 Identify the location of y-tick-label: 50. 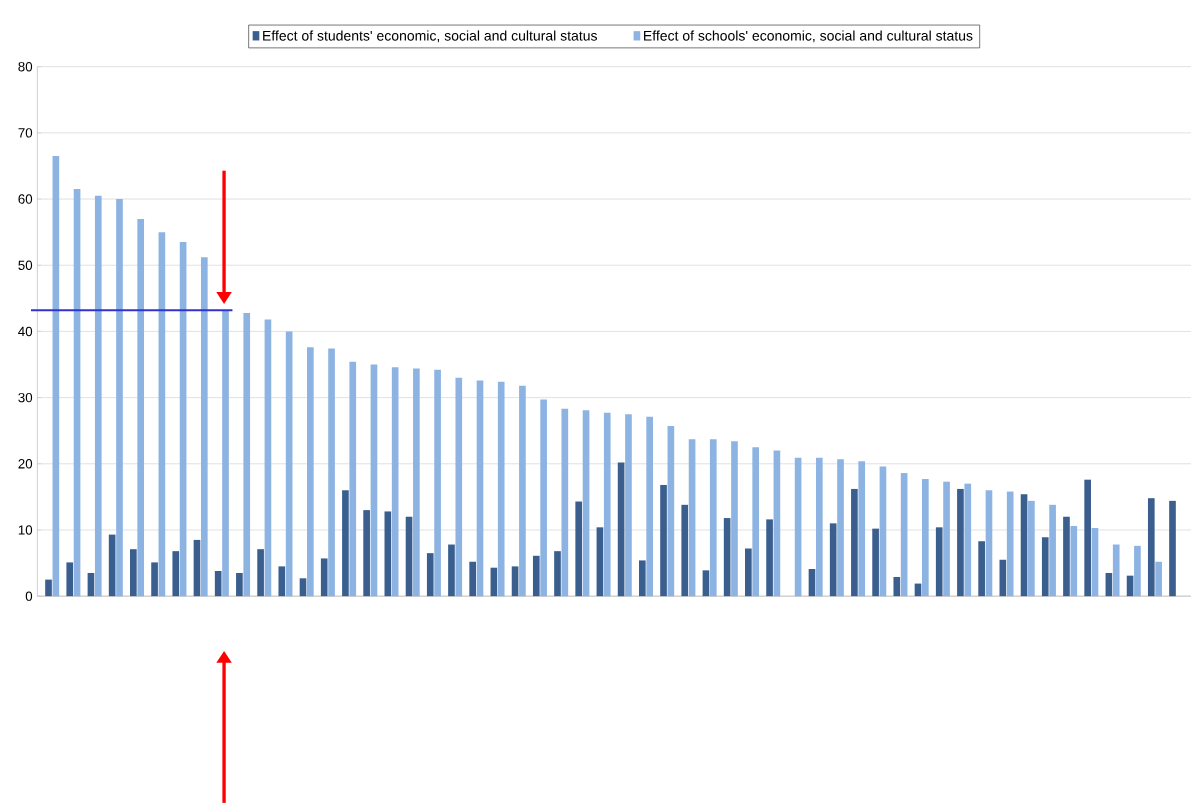
(25, 265).